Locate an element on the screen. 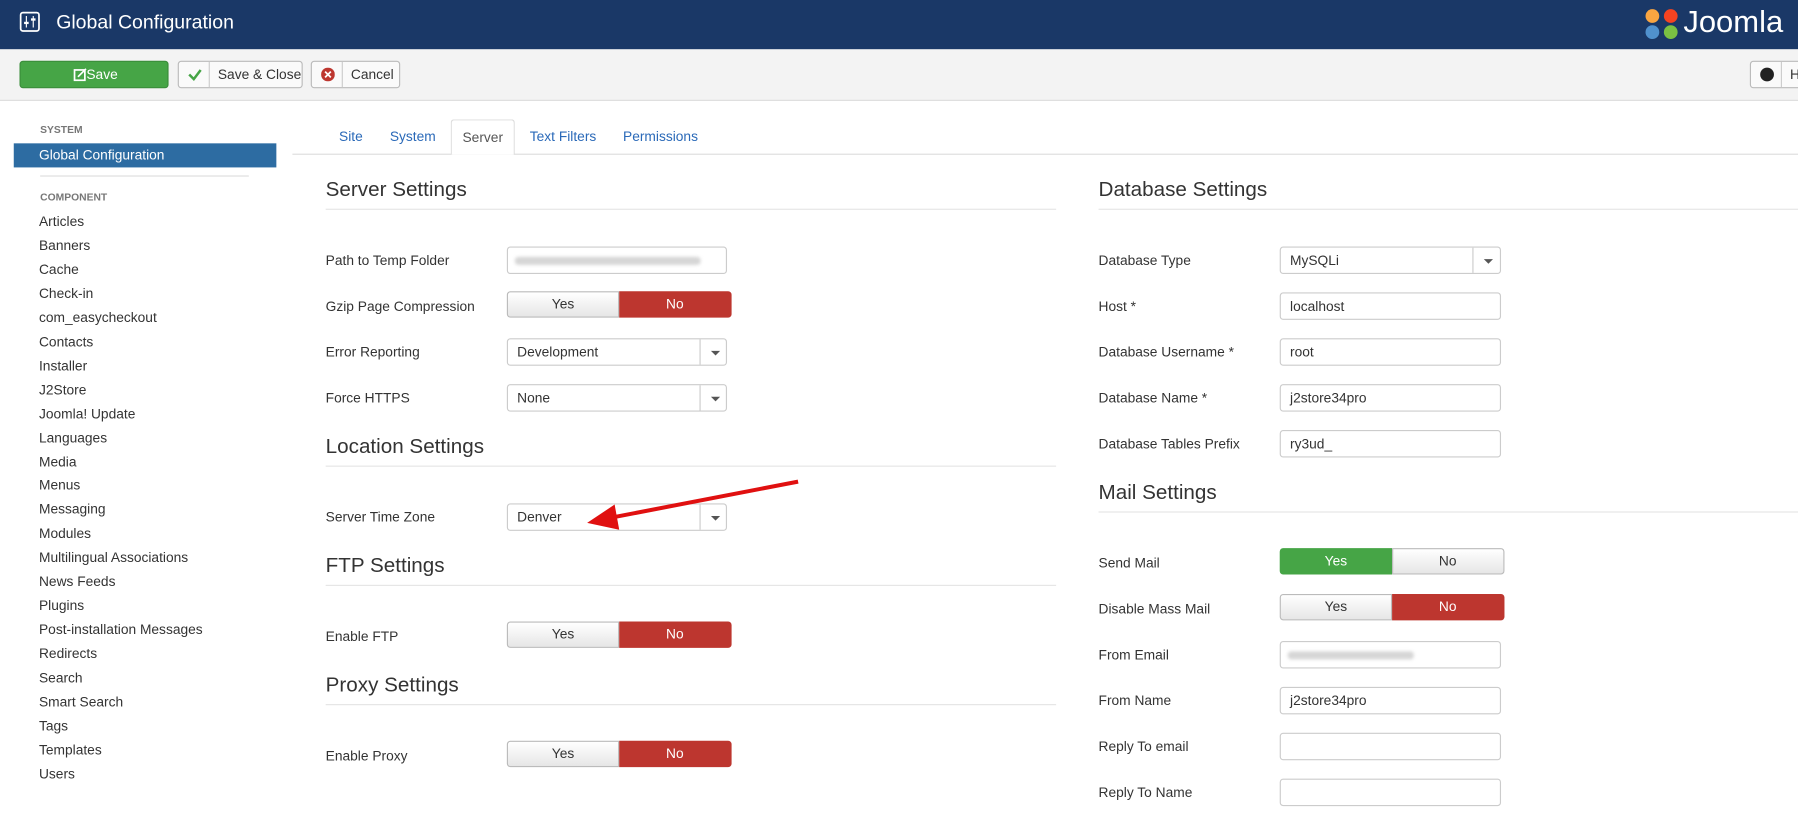 The height and width of the screenshot is (819, 1798). toolbar-button: Save & Close is located at coordinates (240, 74).